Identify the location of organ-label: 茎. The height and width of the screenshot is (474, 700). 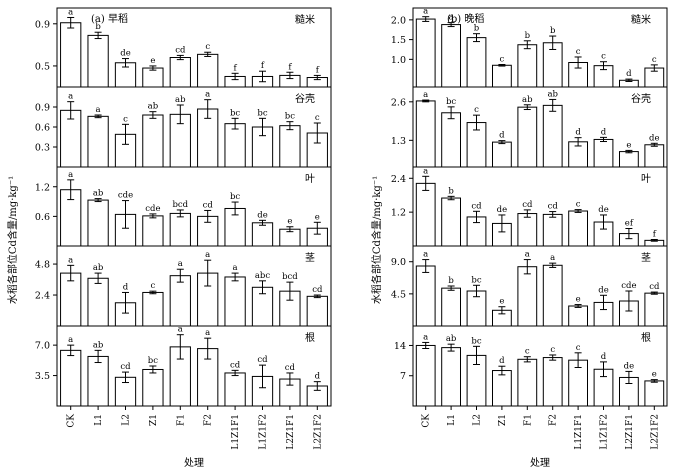
(646, 258).